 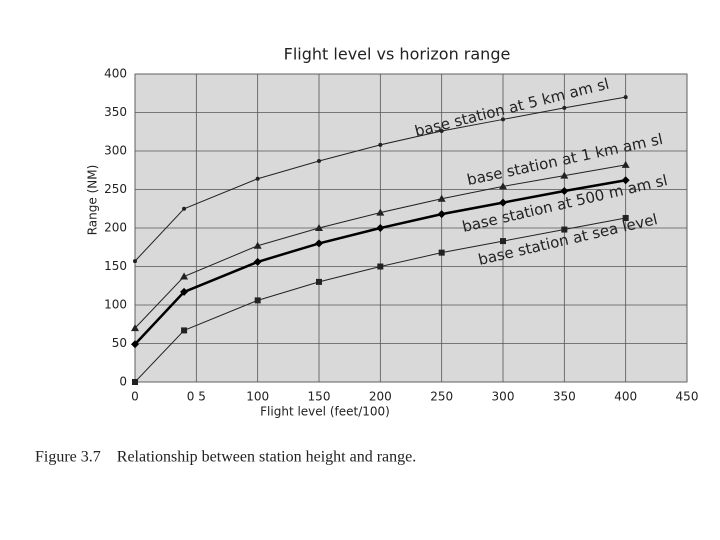 I want to click on y-tick-label: 300, so click(x=115, y=151).